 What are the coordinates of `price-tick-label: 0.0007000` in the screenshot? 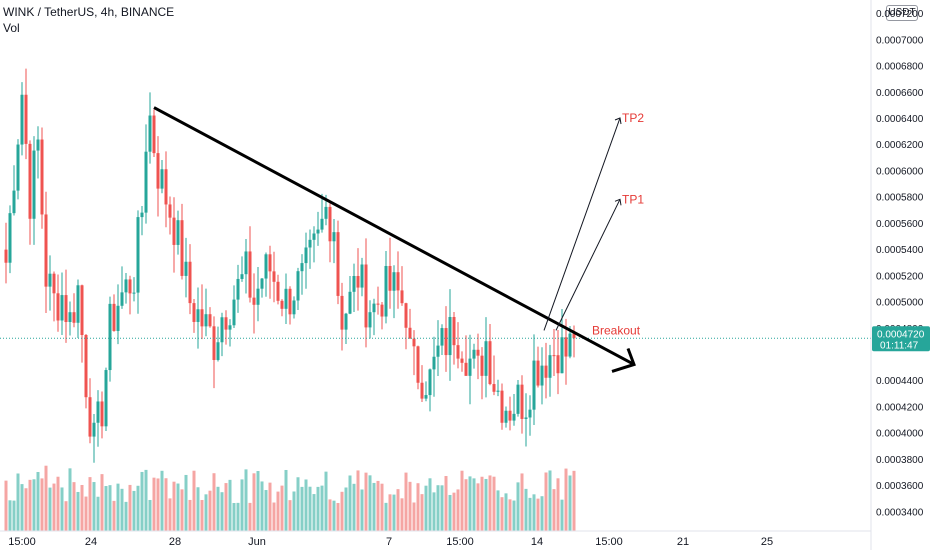 It's located at (900, 40).